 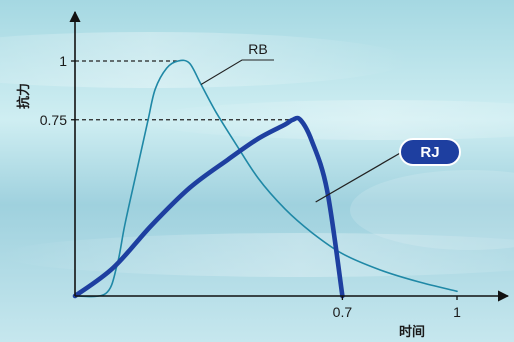 What do you see at coordinates (53, 120) in the screenshot?
I see `y-tick-label: 0.75` at bounding box center [53, 120].